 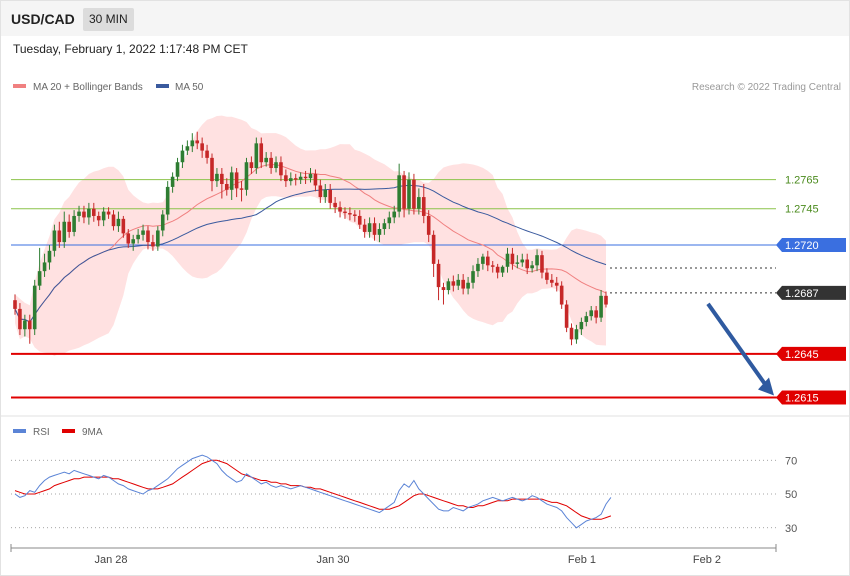 I want to click on x-tick-label: Jan 30, so click(x=332, y=560).